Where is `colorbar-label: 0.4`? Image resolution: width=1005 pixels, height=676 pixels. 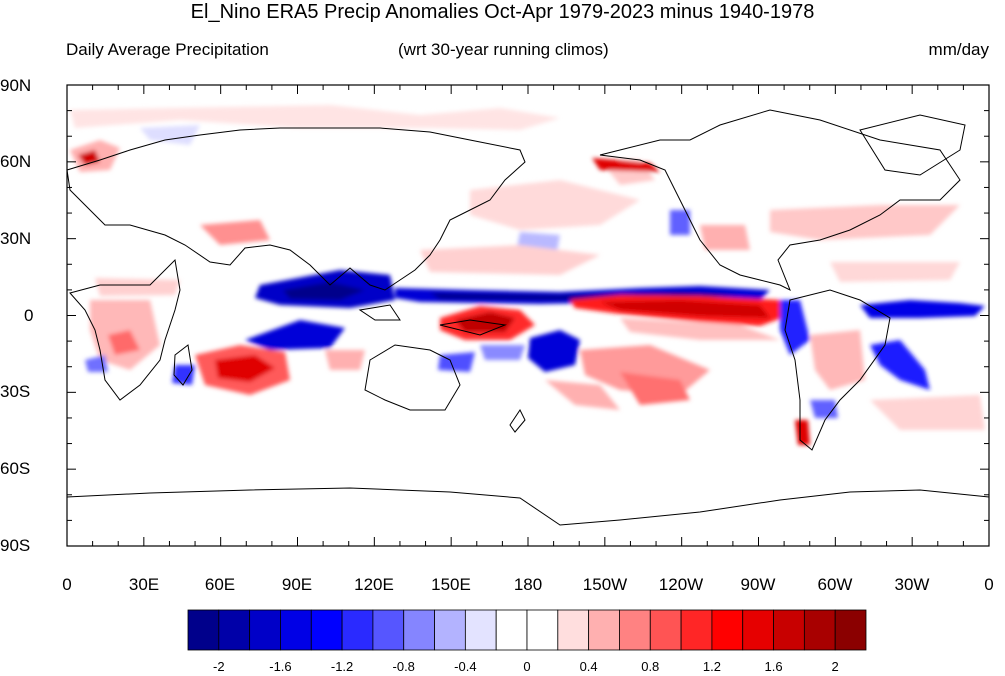 colorbar-label: 0.4 is located at coordinates (588, 666).